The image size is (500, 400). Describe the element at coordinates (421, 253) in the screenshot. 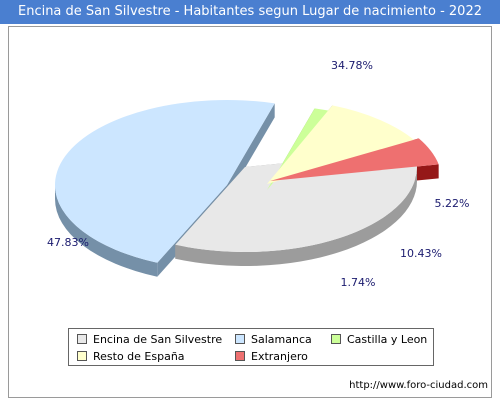

I see `data-label-resto: 10.43%` at that location.